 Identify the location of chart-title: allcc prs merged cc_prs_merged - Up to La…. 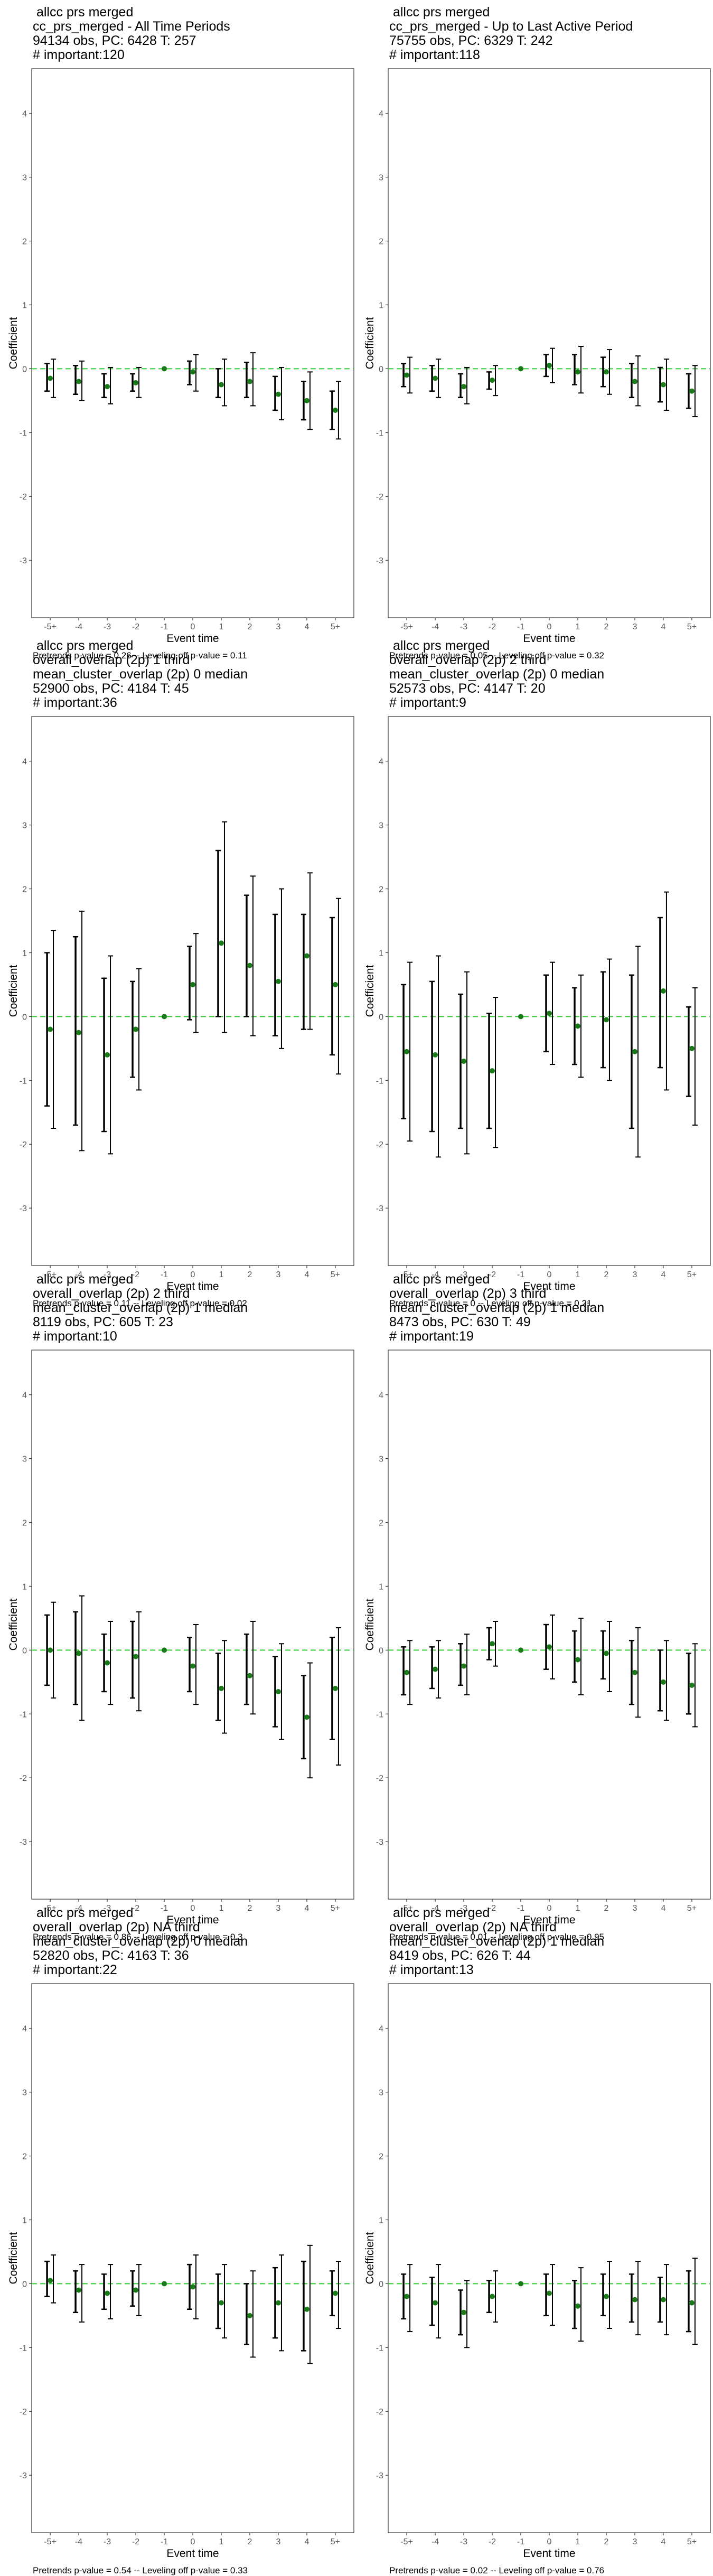
(511, 33).